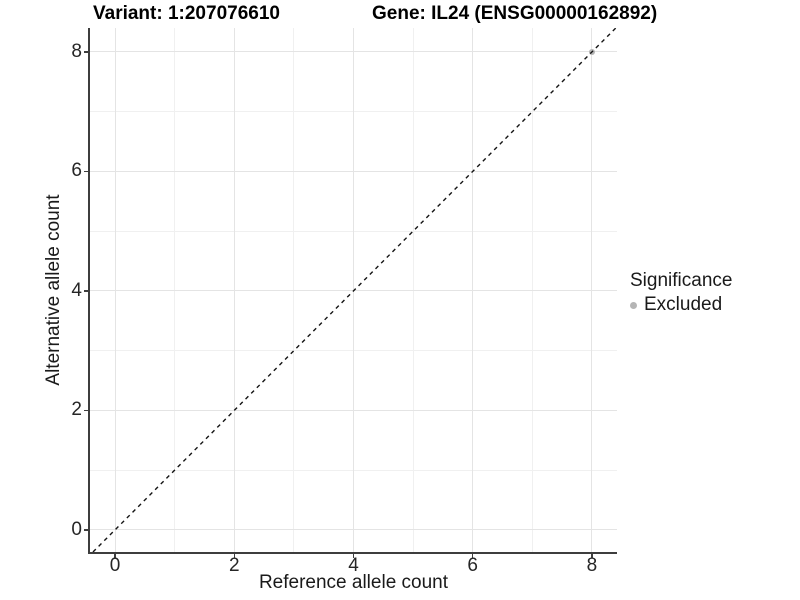  Describe the element at coordinates (353, 565) in the screenshot. I see `x-tick-label: 4` at that location.